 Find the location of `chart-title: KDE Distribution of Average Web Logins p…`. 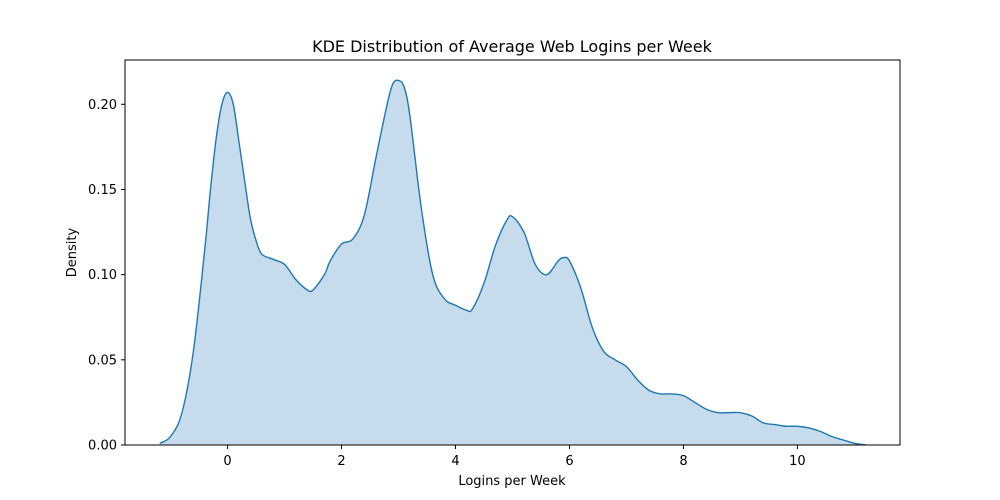

chart-title: KDE Distribution of Average Web Logins p… is located at coordinates (512, 46).